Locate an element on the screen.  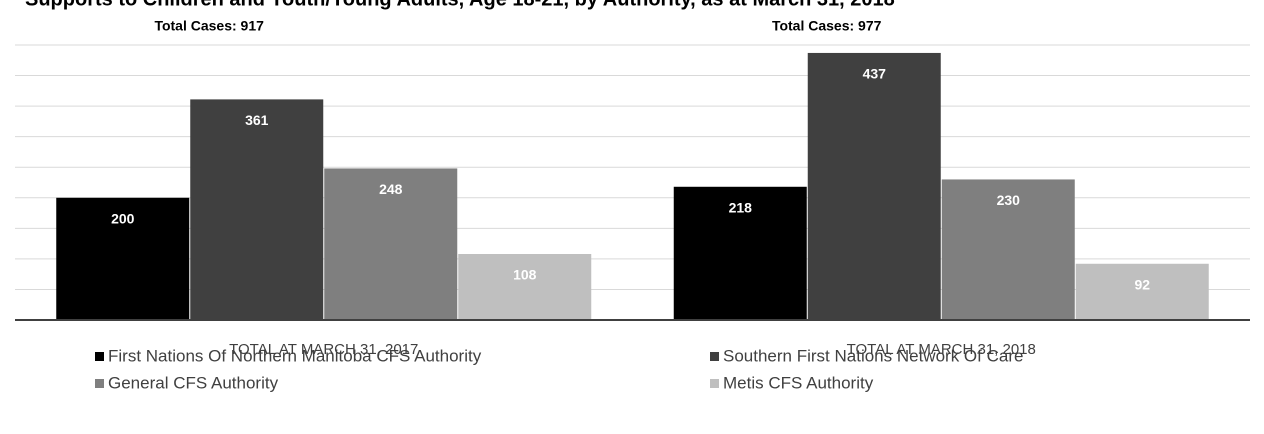
annotation: Total Cases: 977 is located at coordinates (827, 26).